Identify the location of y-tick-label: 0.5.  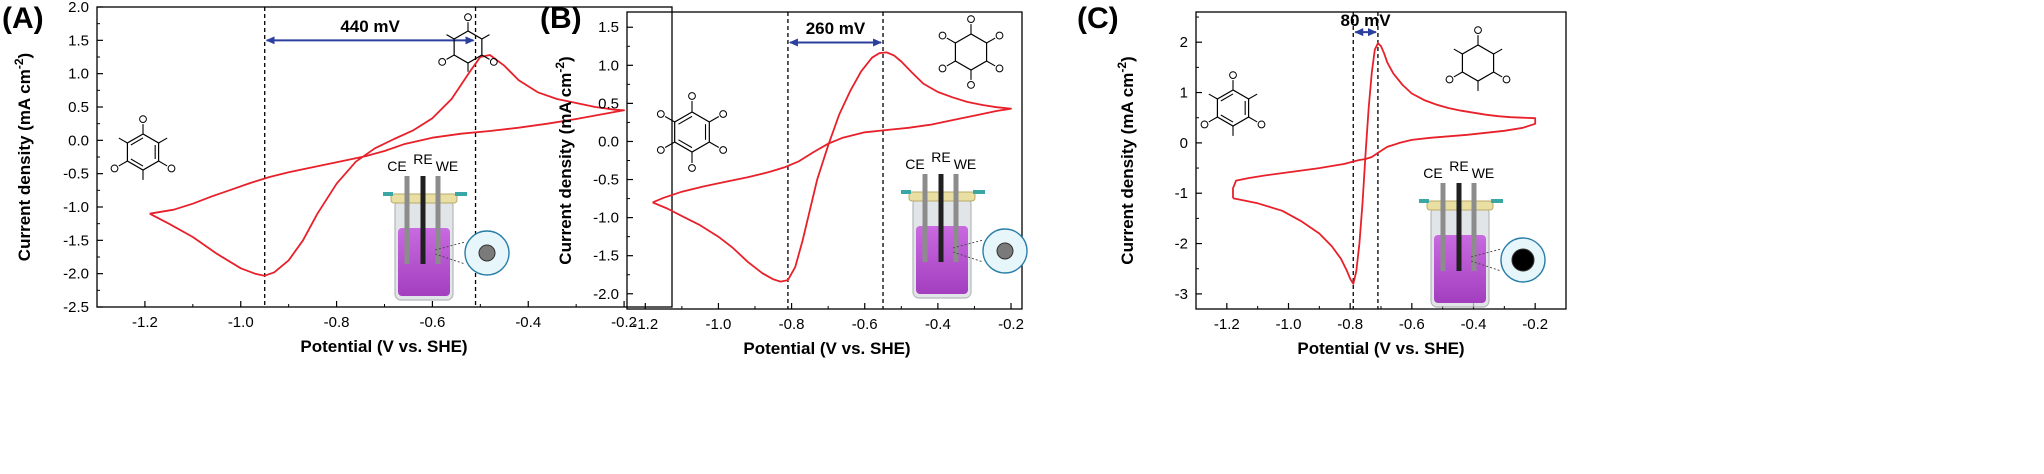
(608, 103).